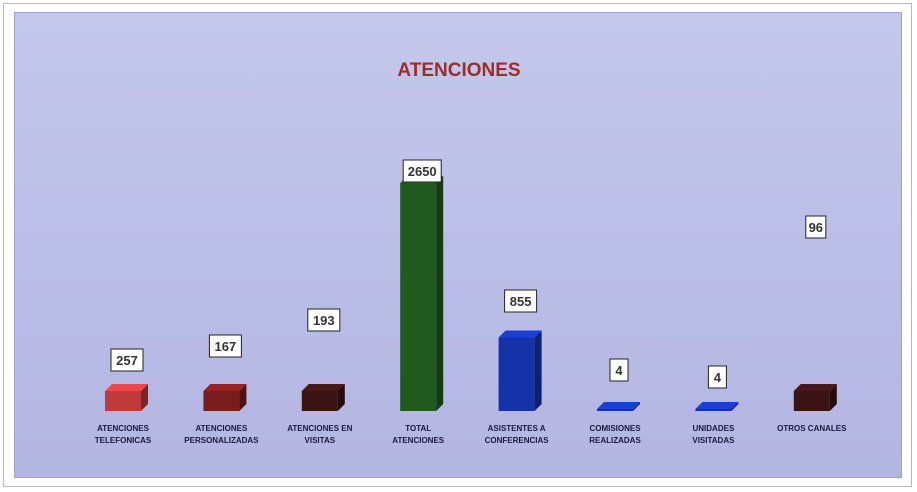 Image resolution: width=917 pixels, height=492 pixels. Describe the element at coordinates (123, 434) in the screenshot. I see `category-label-telefonicas: ATENCIONES TELEFONICAS` at that location.